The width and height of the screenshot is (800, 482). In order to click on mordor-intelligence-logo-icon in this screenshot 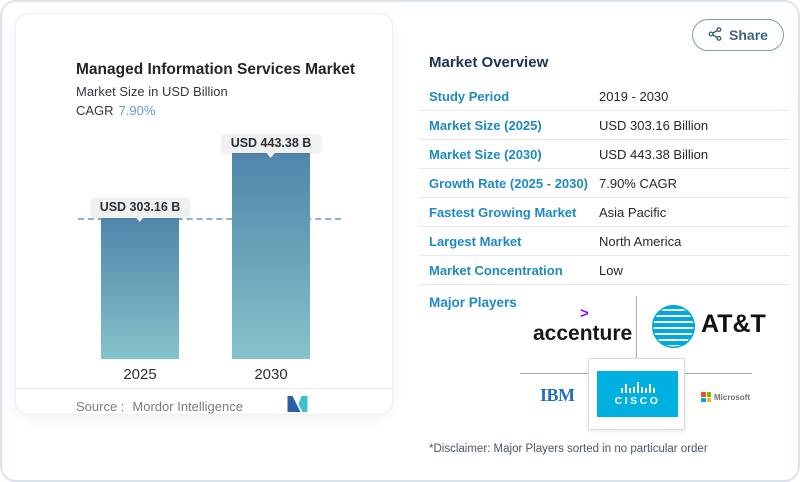, I will do `click(297, 406)`.